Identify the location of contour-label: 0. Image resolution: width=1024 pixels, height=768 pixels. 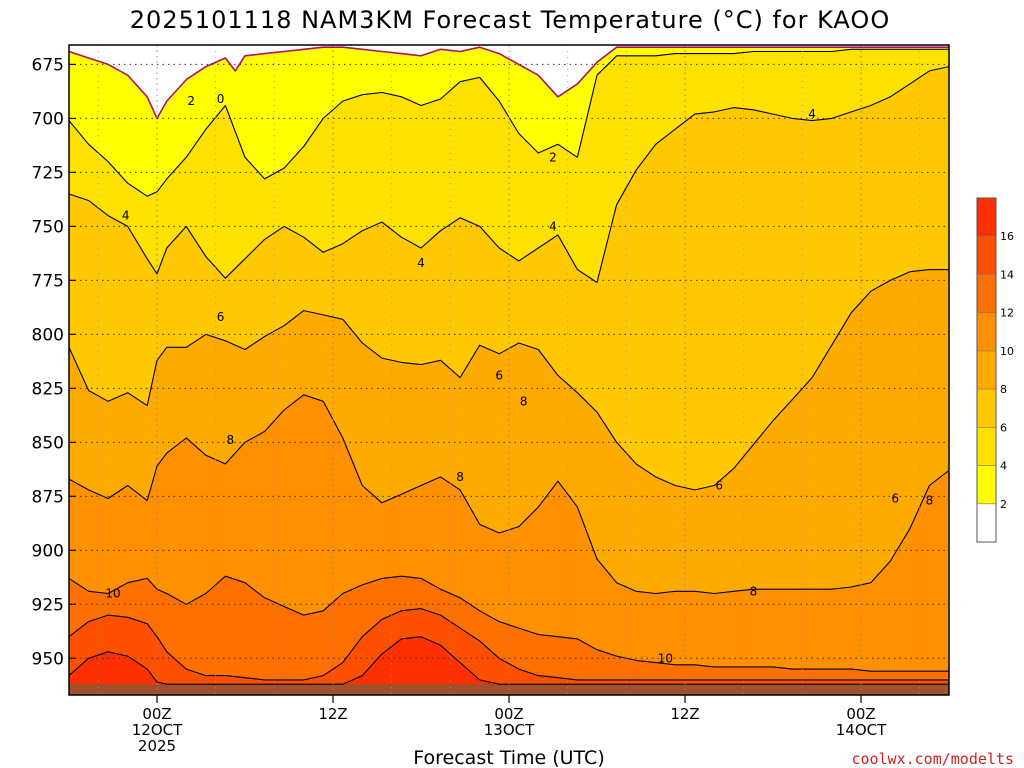
(221, 99).